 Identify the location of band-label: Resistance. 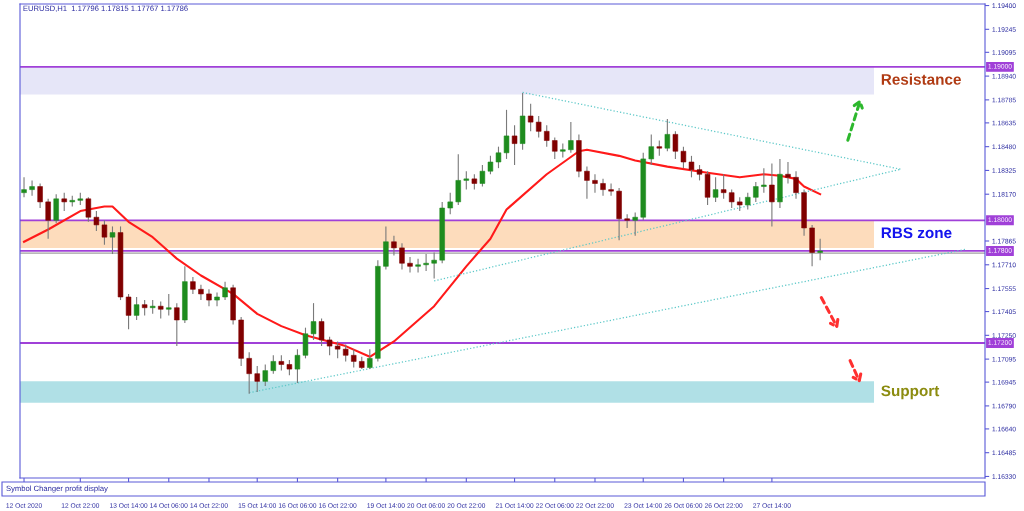
(921, 79).